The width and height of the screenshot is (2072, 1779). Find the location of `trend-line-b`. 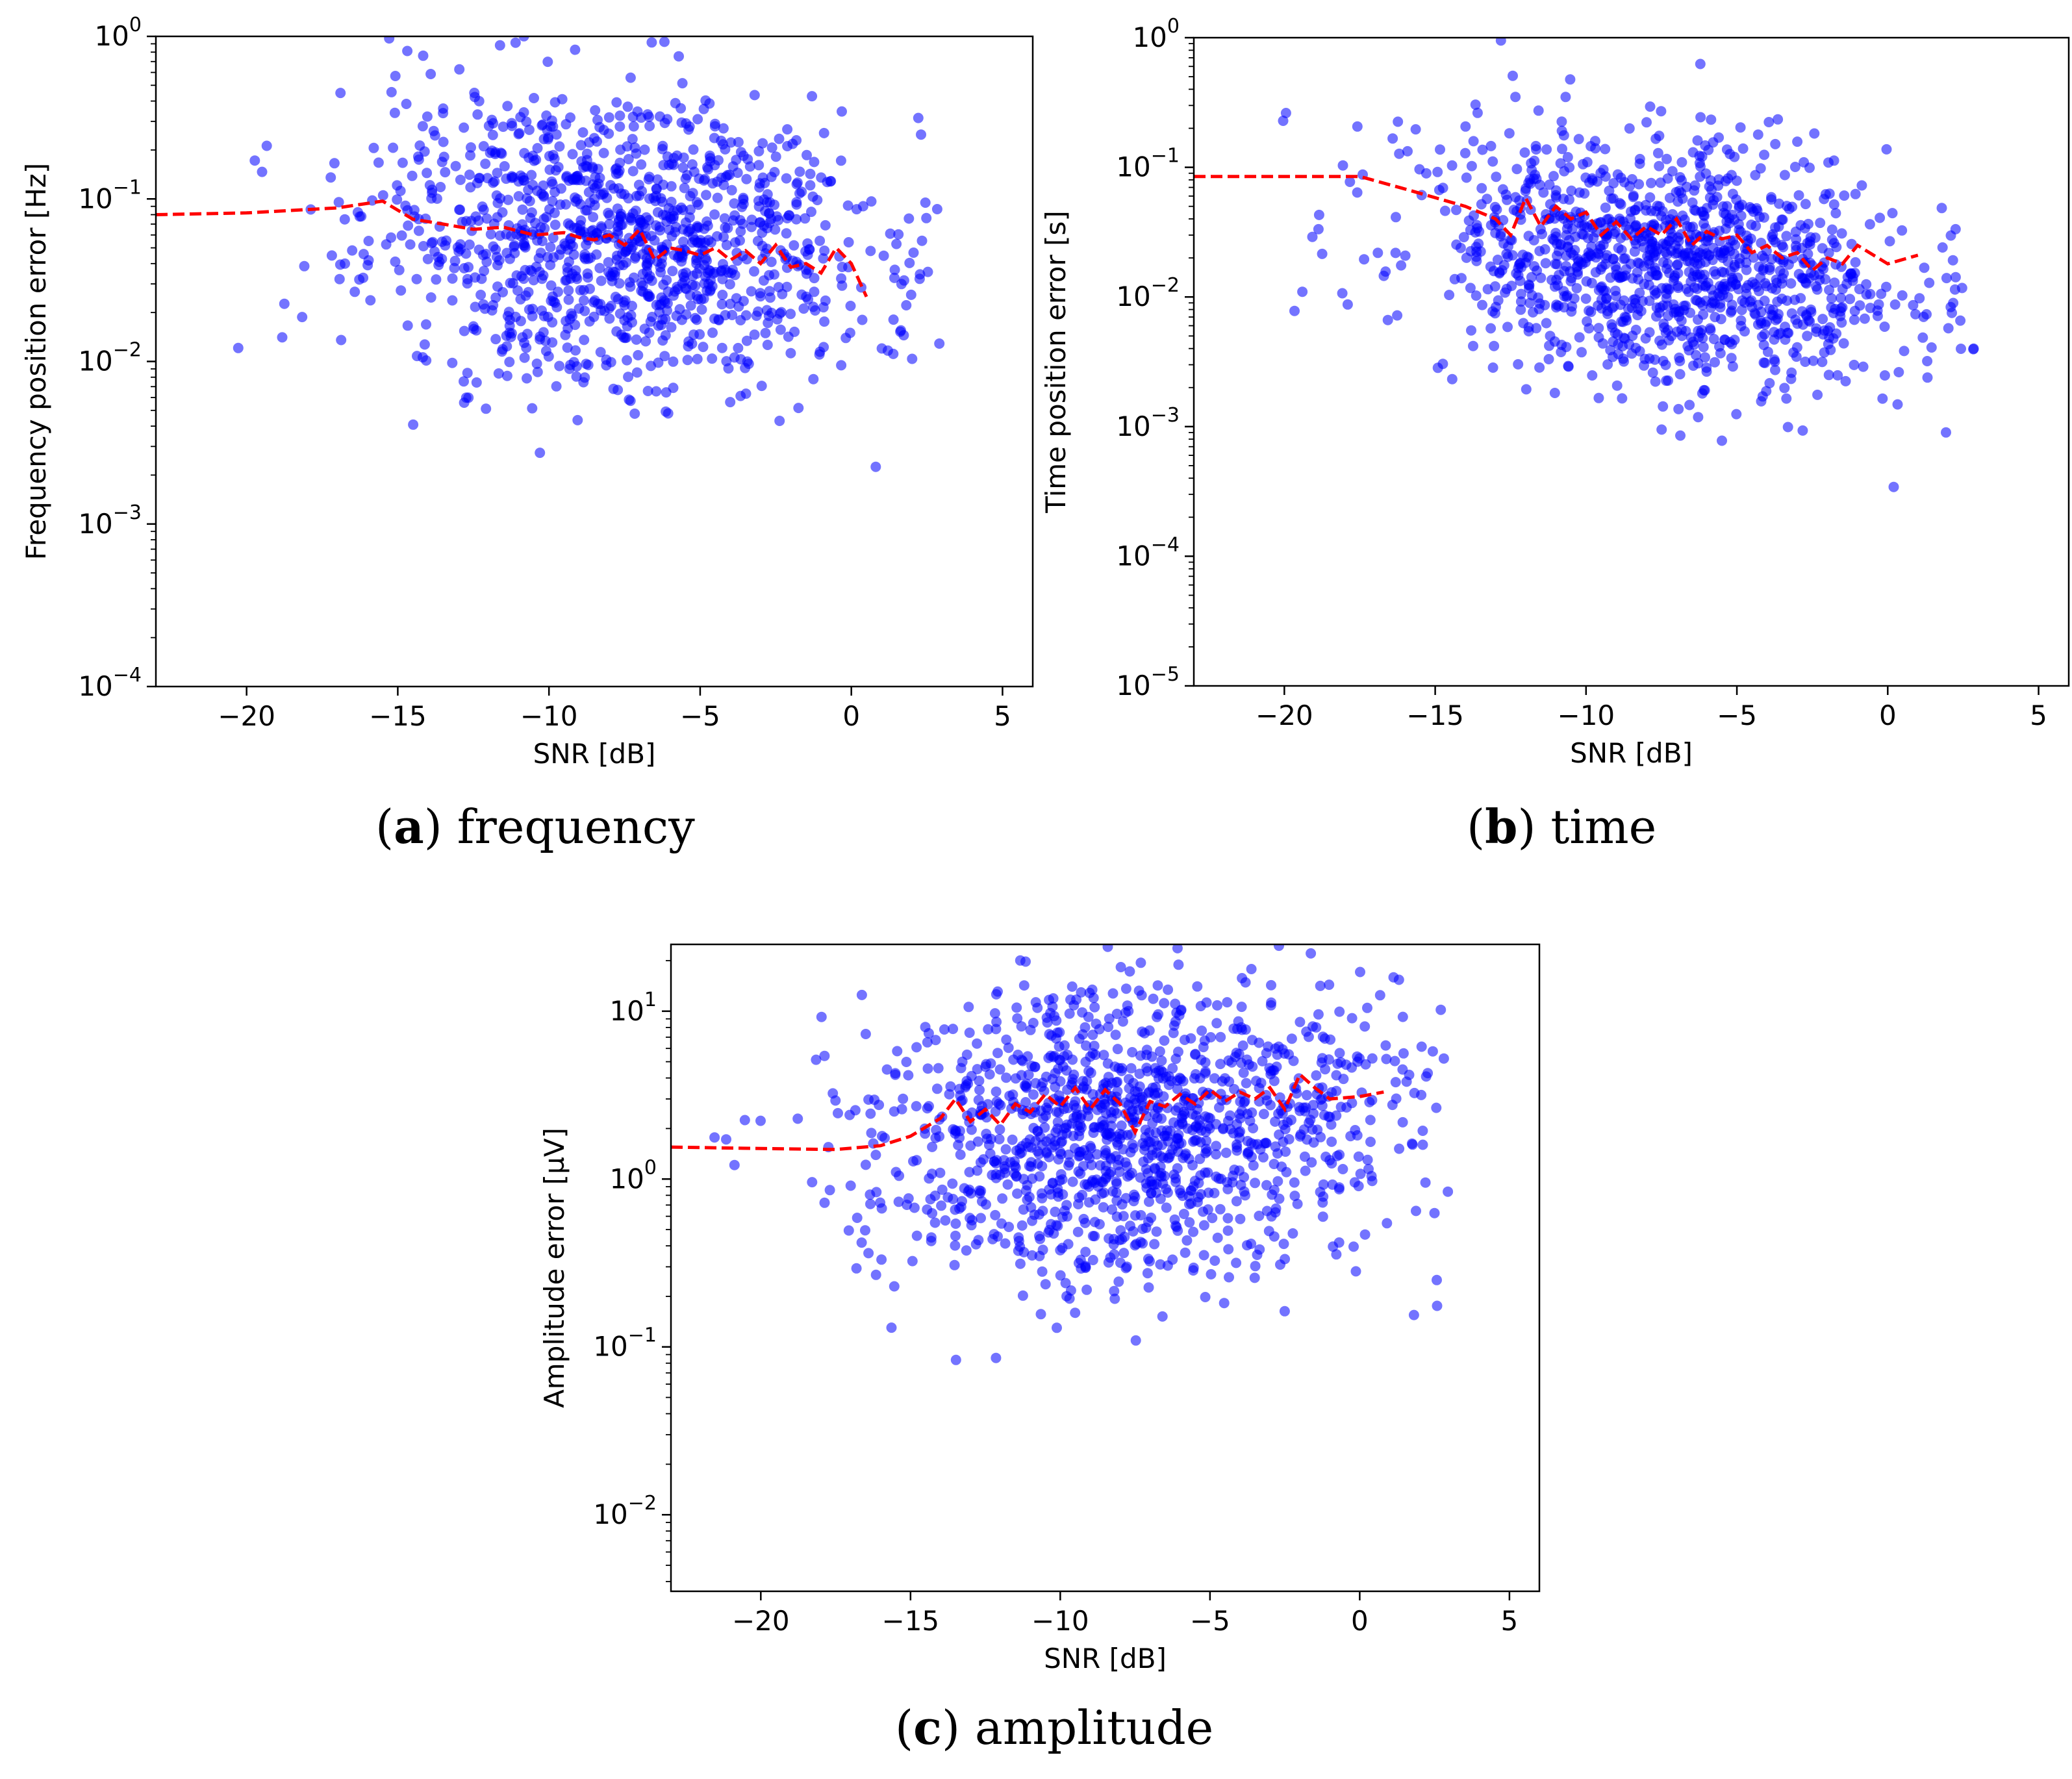

trend-line-b is located at coordinates (1556, 224).